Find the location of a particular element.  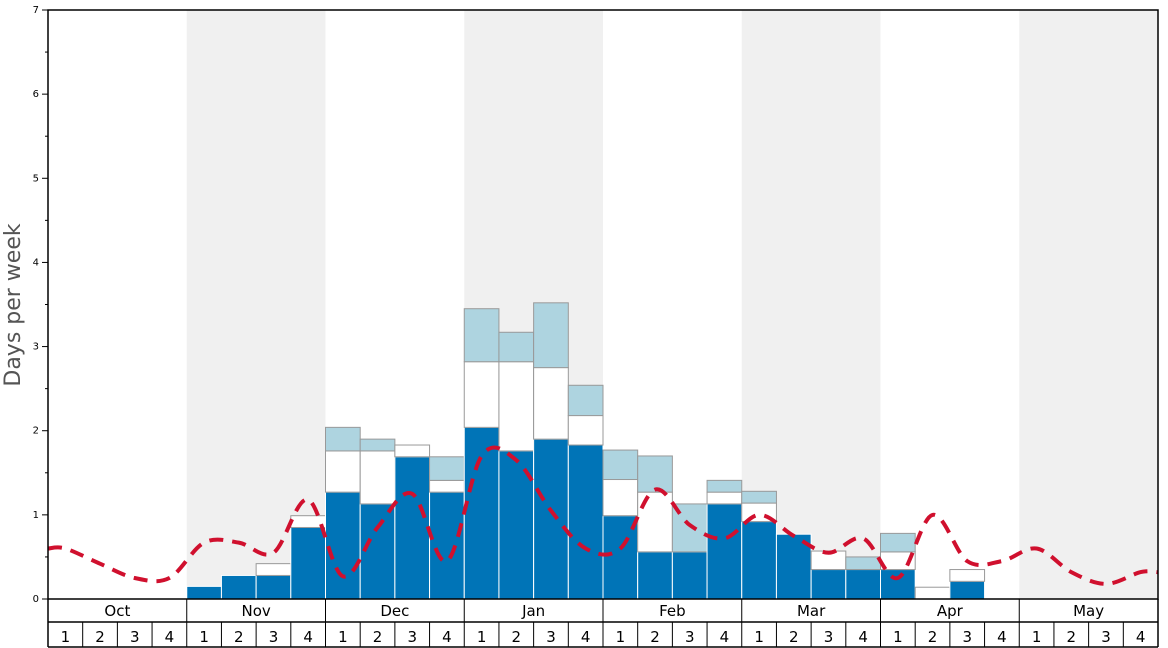

bar-series1-week11 is located at coordinates (412, 528).